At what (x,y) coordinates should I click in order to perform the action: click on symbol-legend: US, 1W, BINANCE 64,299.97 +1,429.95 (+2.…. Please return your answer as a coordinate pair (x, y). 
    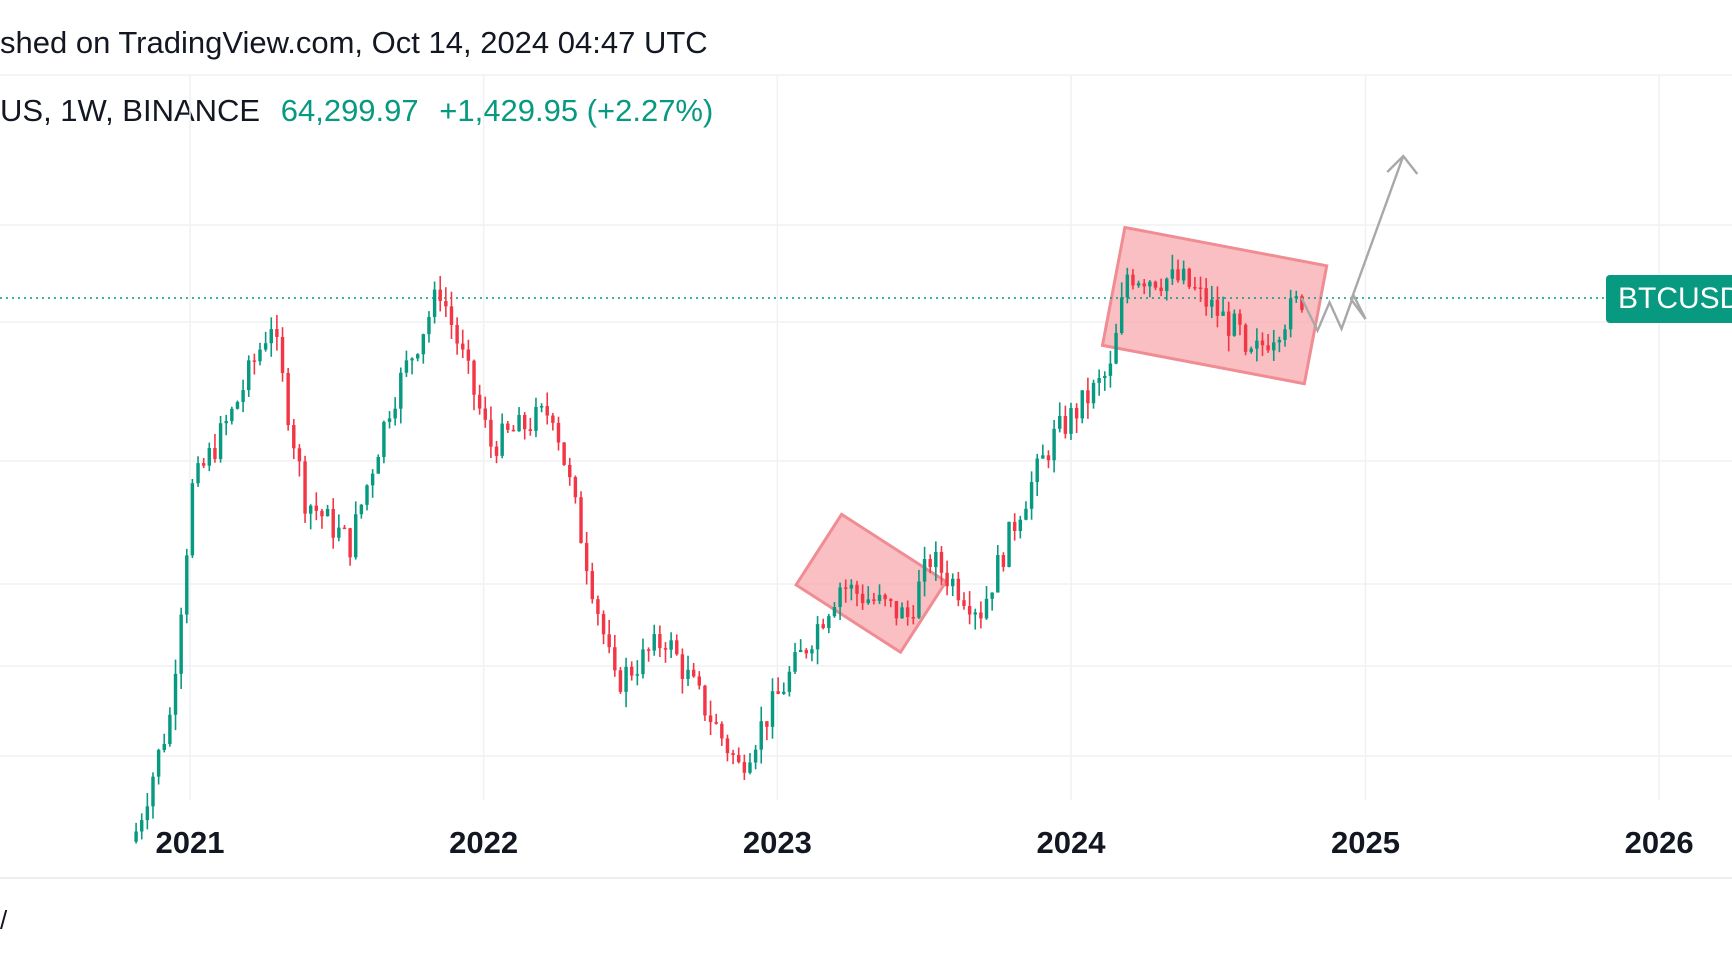
    Looking at the image, I should click on (356, 111).